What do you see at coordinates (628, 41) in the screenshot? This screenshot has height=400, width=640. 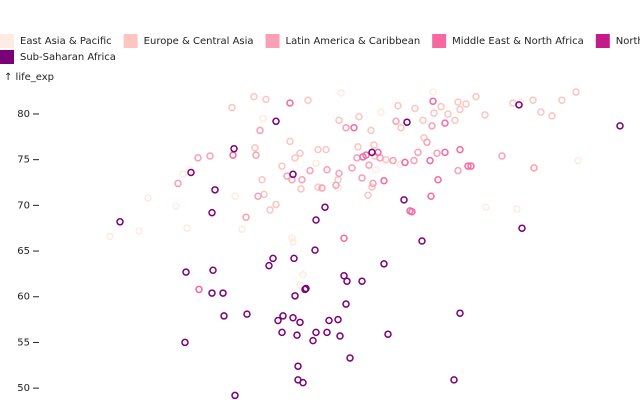 I see `legend-label: North America` at bounding box center [628, 41].